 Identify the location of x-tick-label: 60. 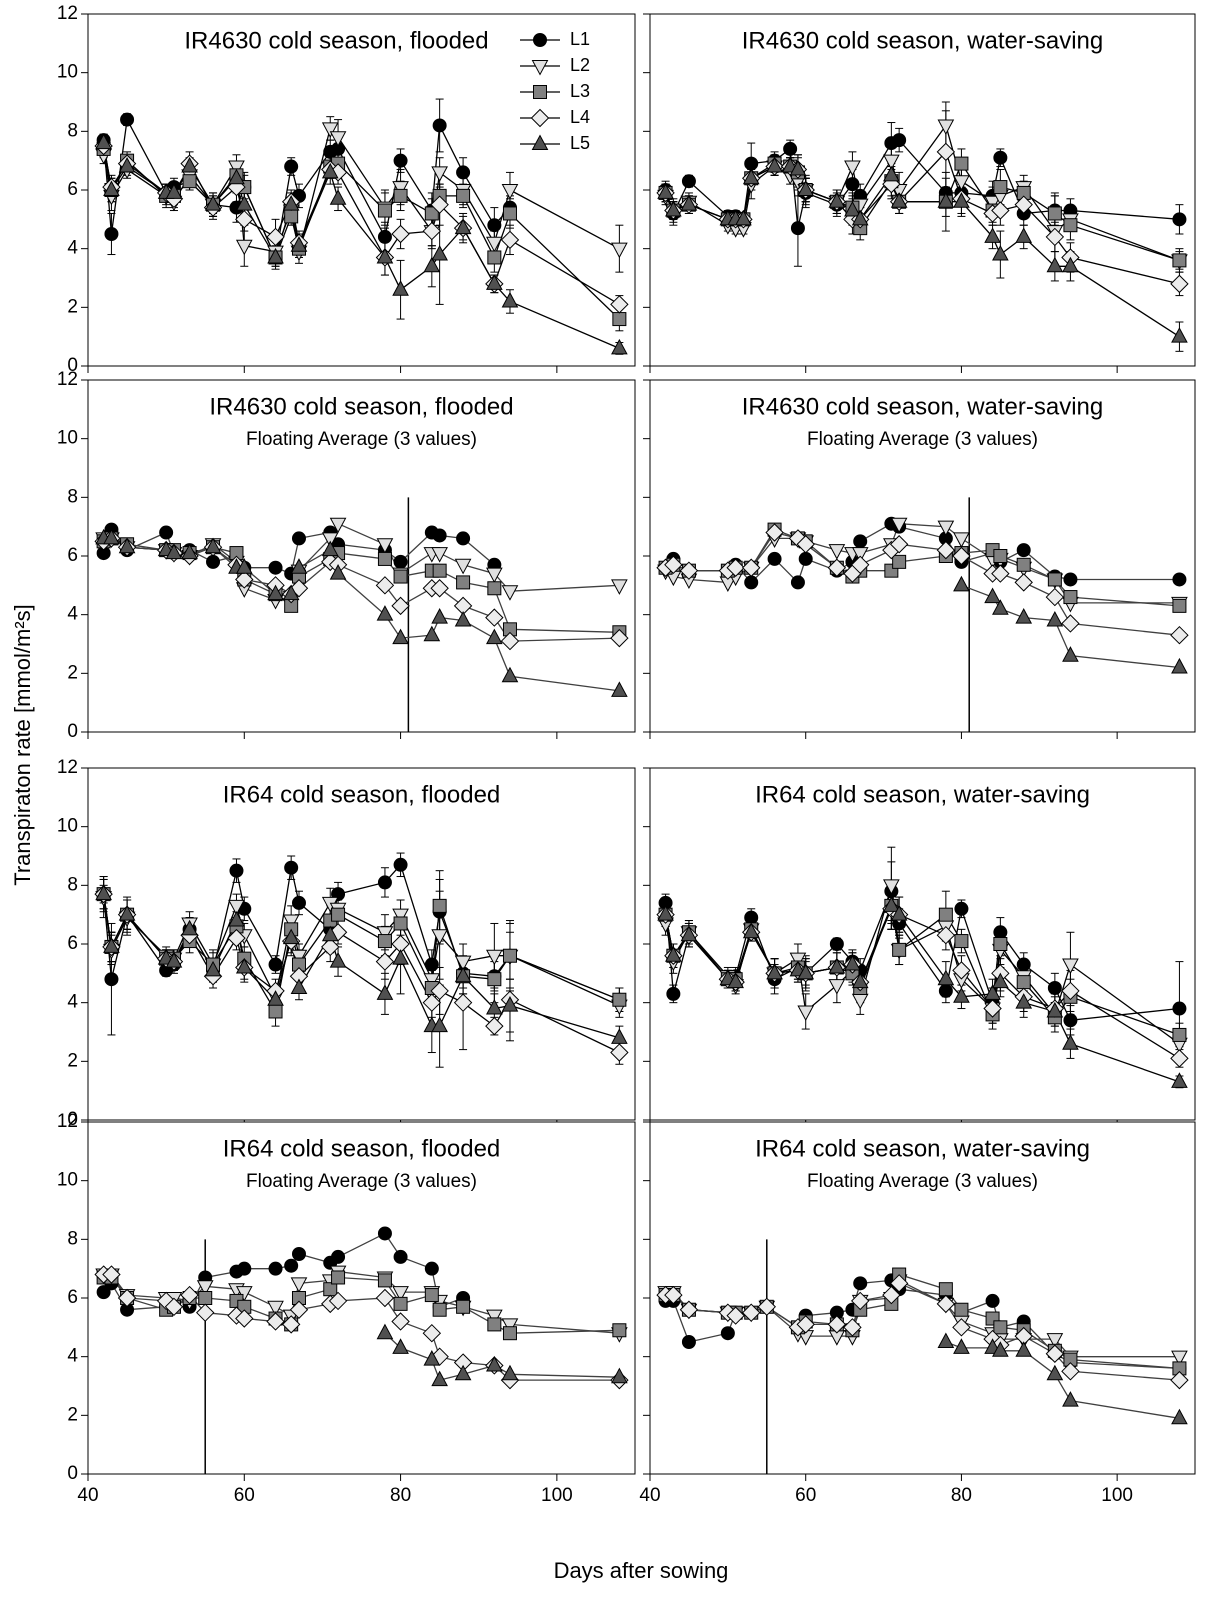
(244, 1495).